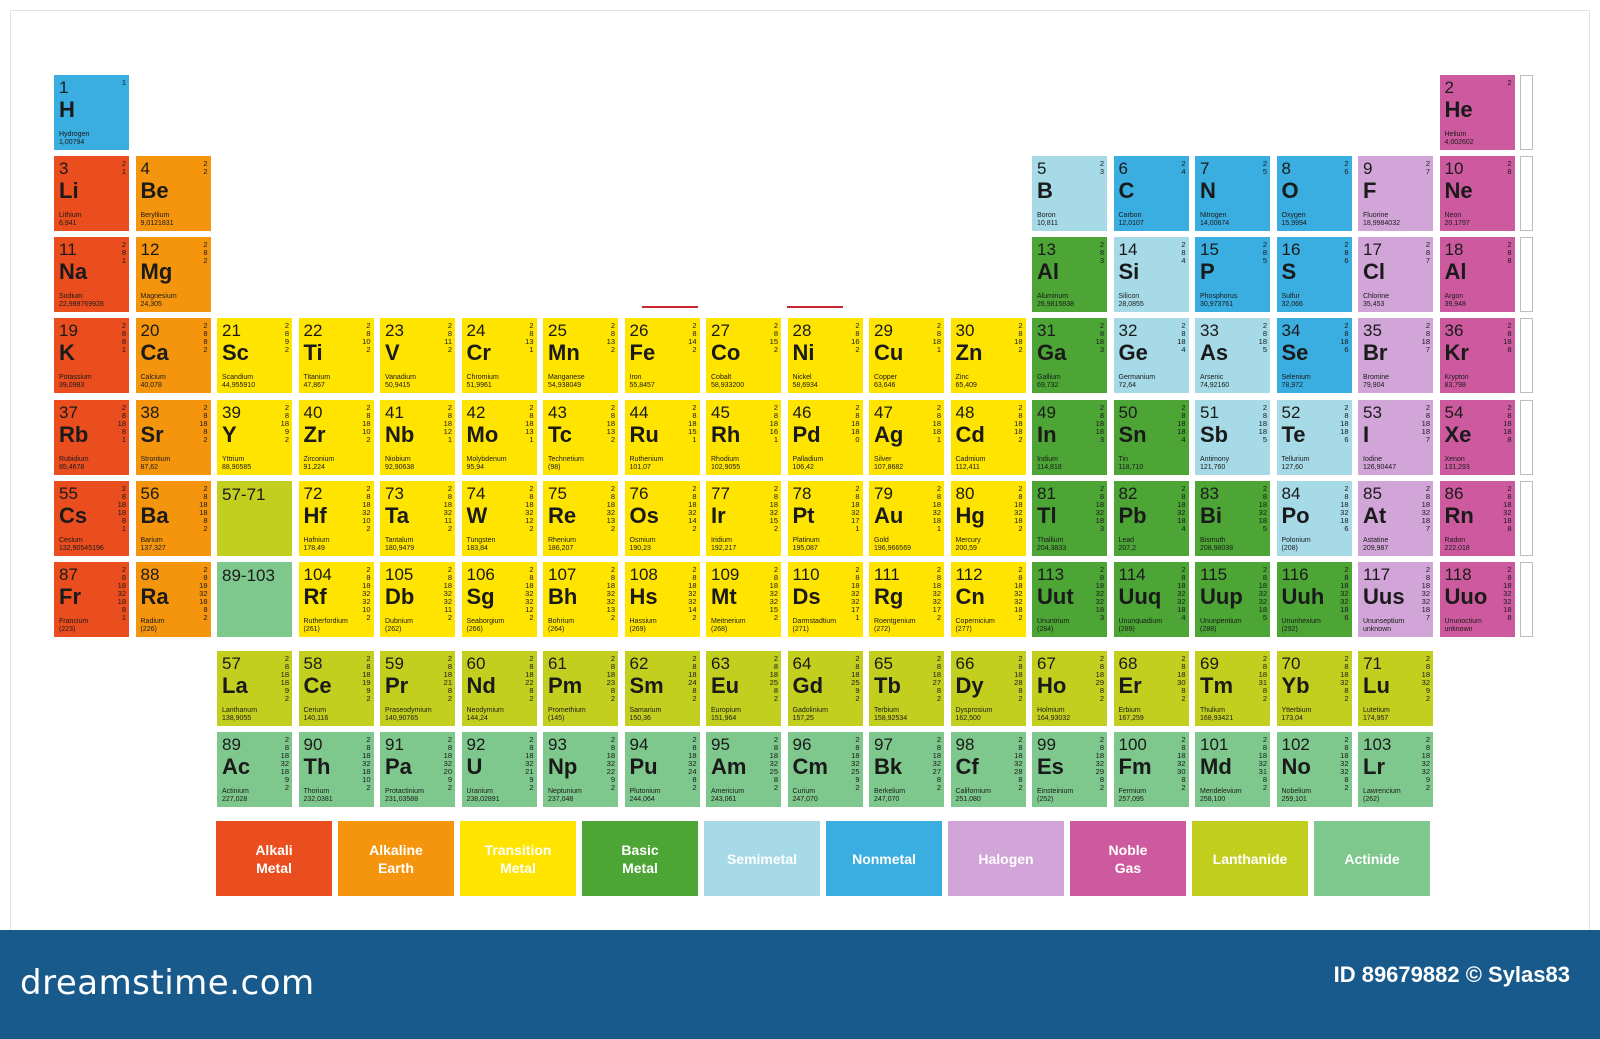 This screenshot has height=1039, width=1600. Describe the element at coordinates (988, 769) in the screenshot. I see `element-cell-cf: 98 Cf Californium 251,080 2 8 18 32 28 8 2` at that location.